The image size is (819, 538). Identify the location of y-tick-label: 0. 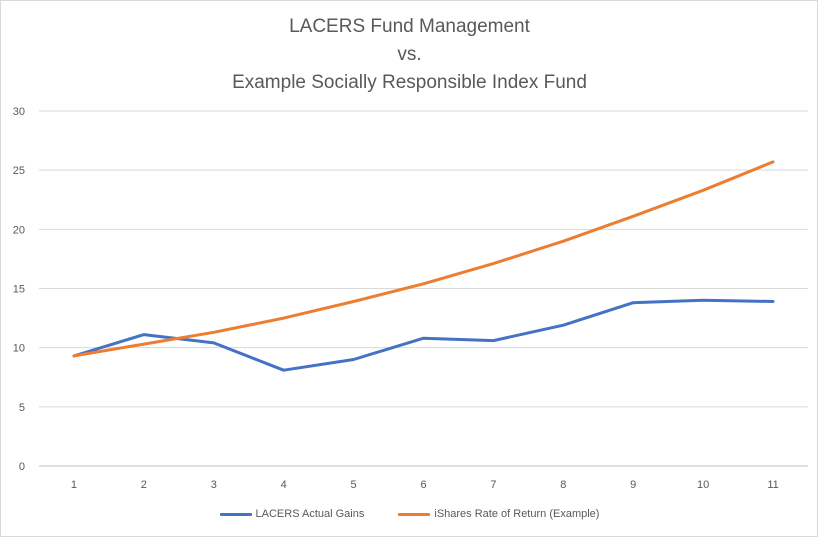
(22, 467).